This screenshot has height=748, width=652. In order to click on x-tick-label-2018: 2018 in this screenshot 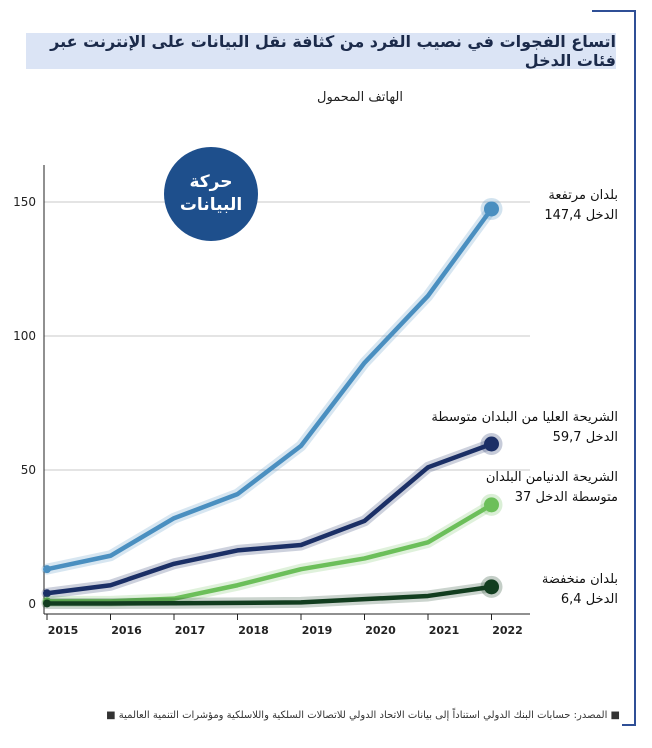, I will do `click(253, 630)`.